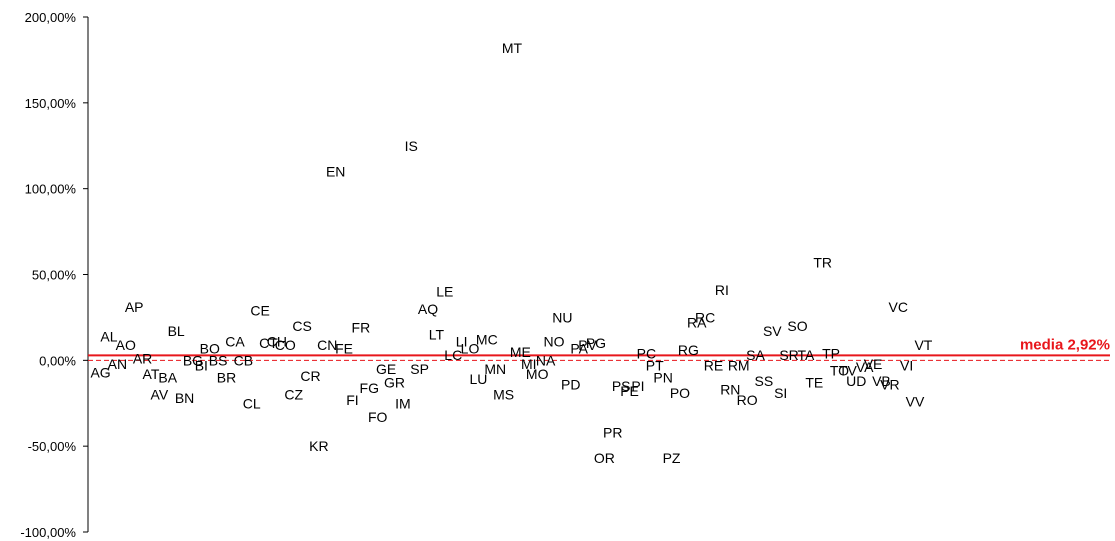  I want to click on data-point-mo: MO, so click(537, 374).